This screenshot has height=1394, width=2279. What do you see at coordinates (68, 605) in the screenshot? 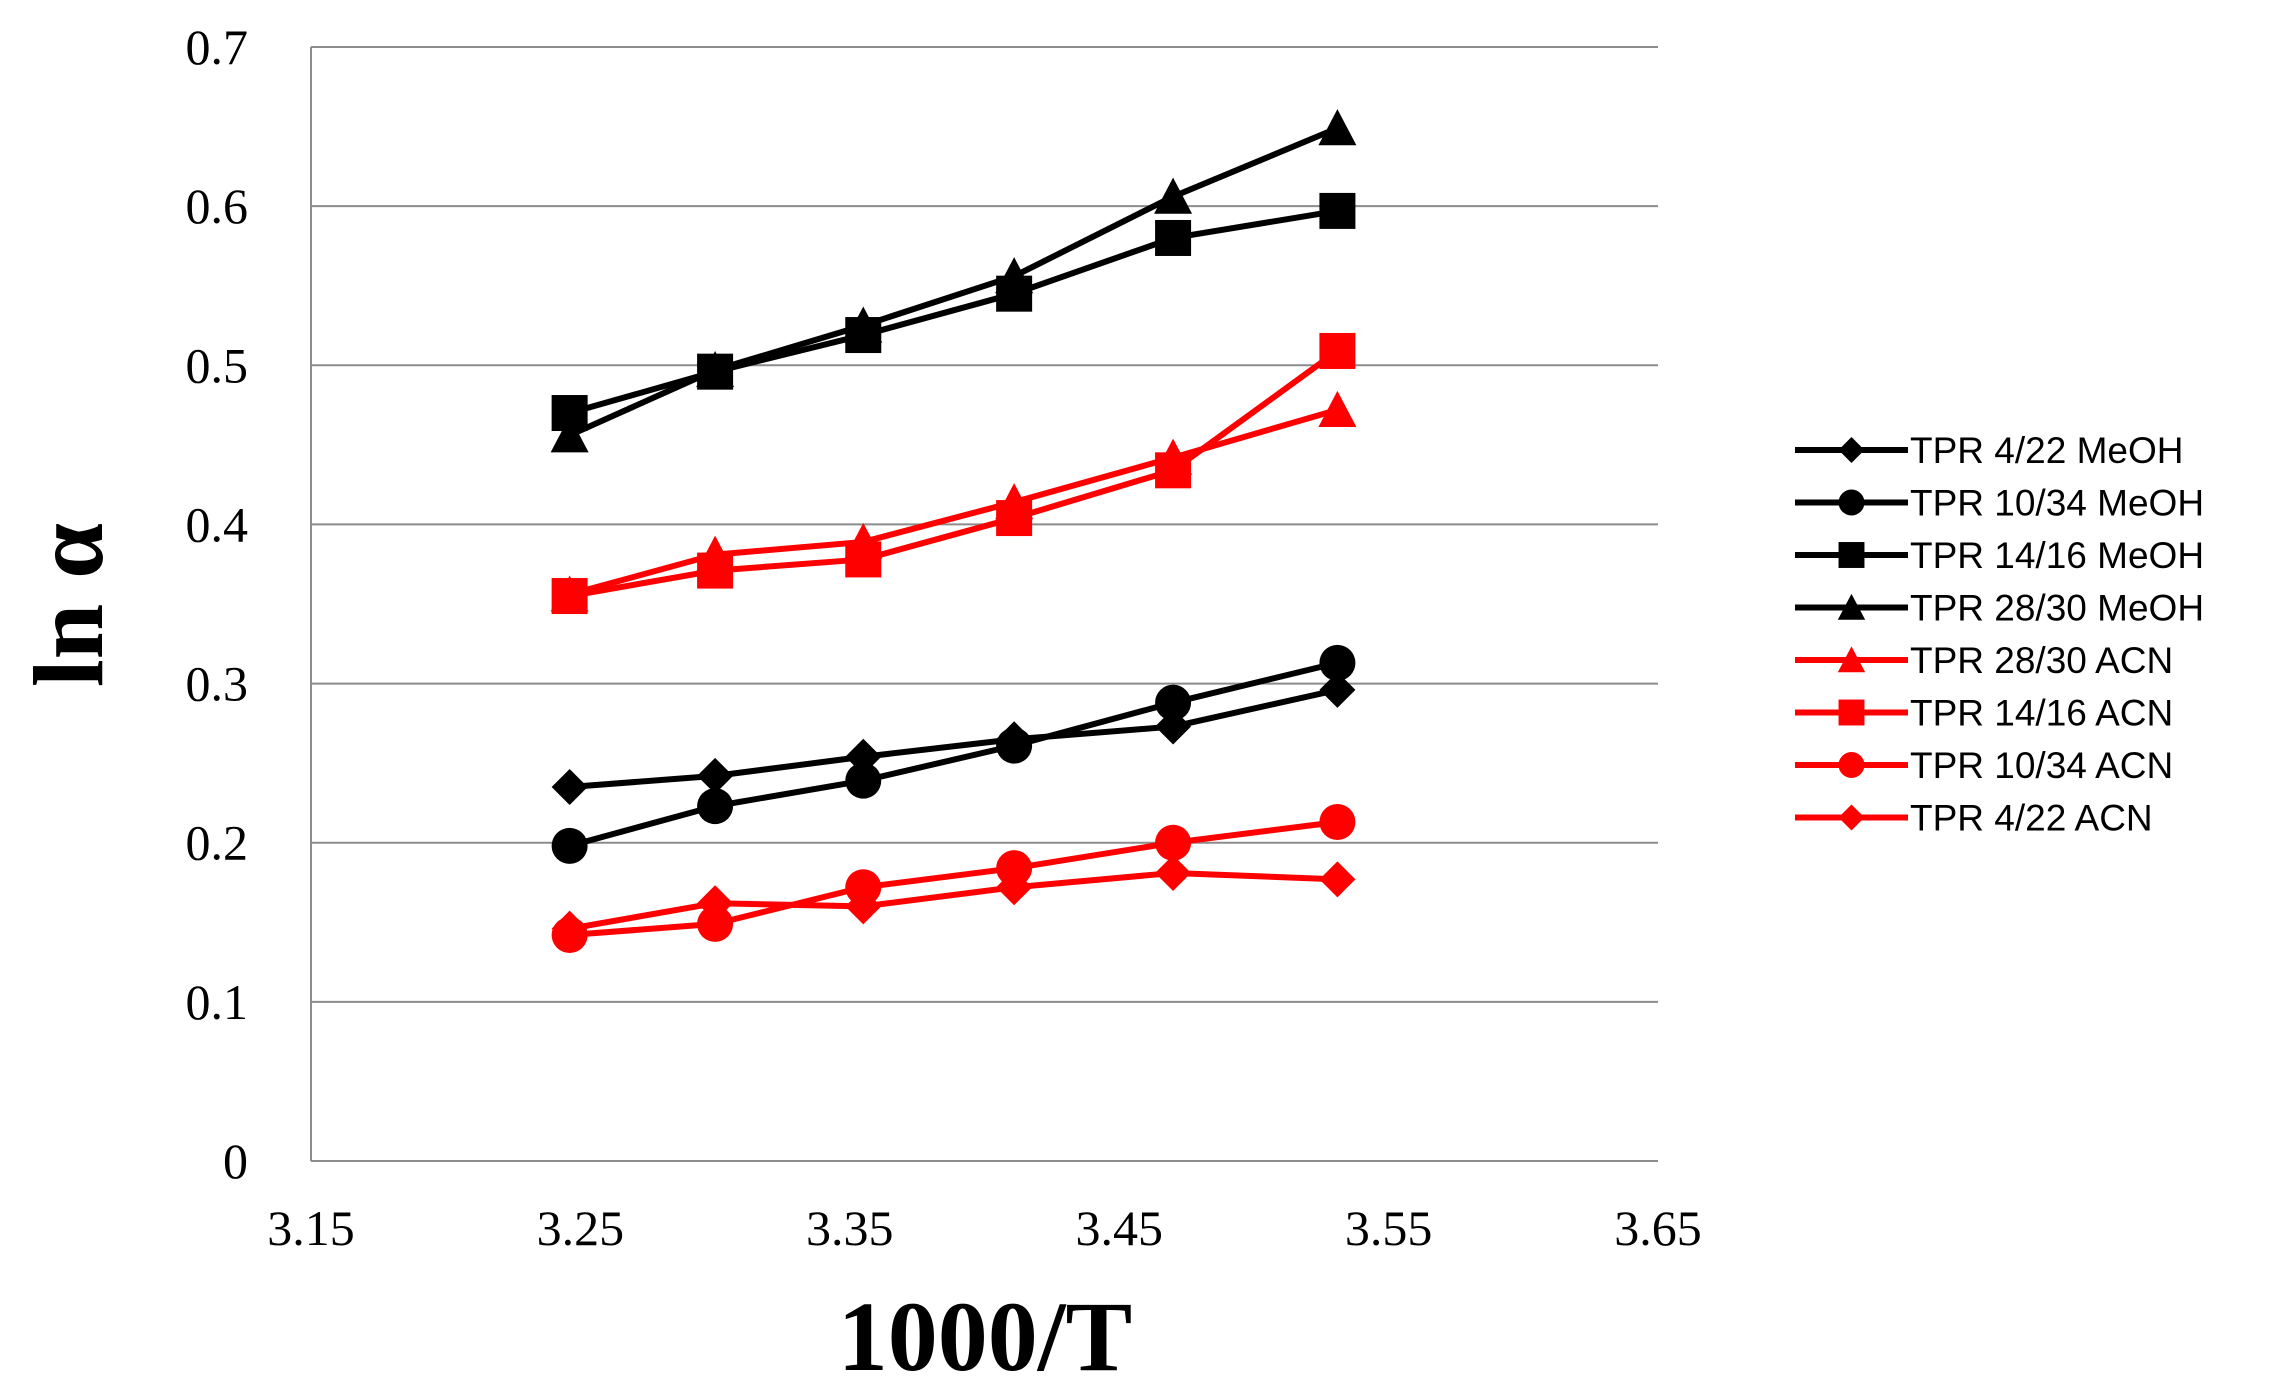
I see `y-axis-title: ln α` at bounding box center [68, 605].